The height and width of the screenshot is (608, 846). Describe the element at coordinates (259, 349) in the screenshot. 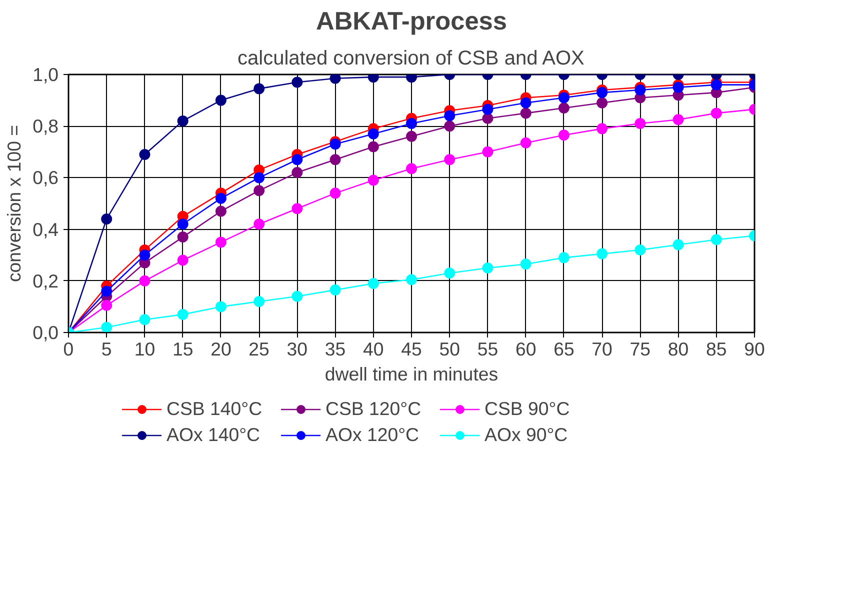

I see `x-tick-label: 25` at that location.